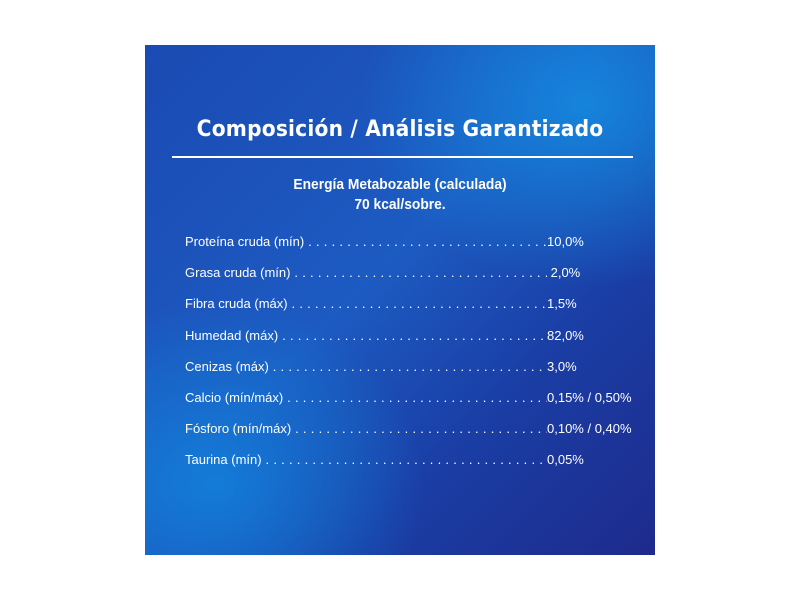  What do you see at coordinates (400, 129) in the screenshot?
I see `panel-title: Composición / Análisis Garantizado` at bounding box center [400, 129].